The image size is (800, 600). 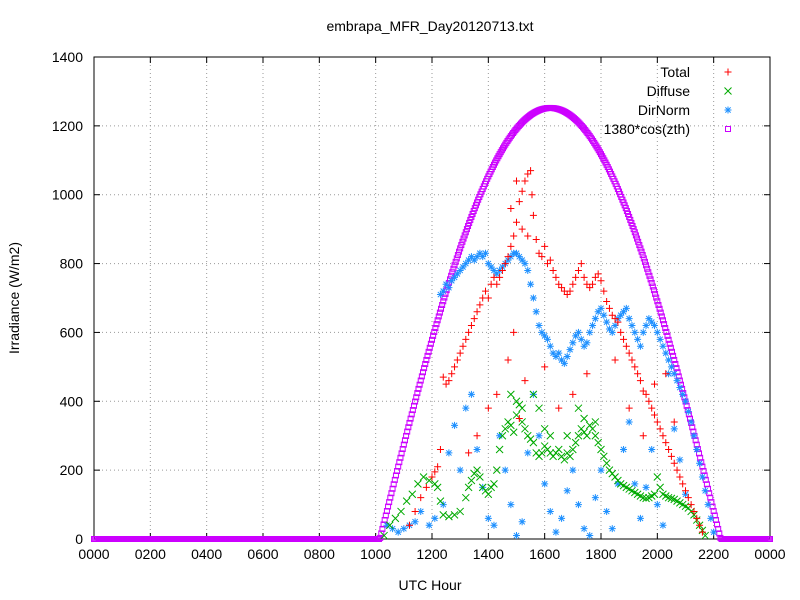 What do you see at coordinates (429, 26) in the screenshot?
I see `chart-title: embrapa_MFR_Day20120713.txt` at bounding box center [429, 26].